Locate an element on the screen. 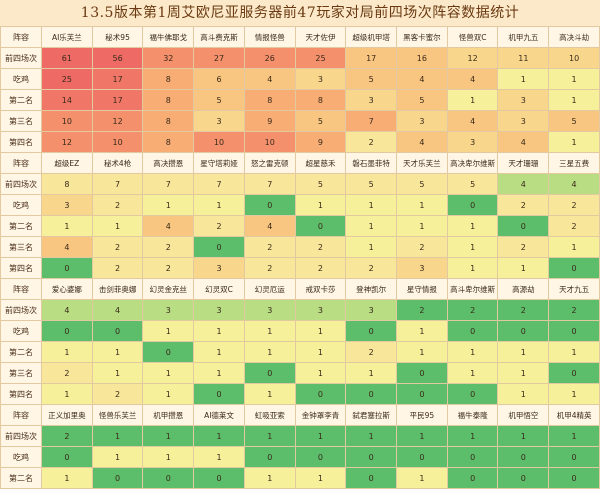 This screenshot has width=600, height=489. value-cell: 26 is located at coordinates (269, 58).